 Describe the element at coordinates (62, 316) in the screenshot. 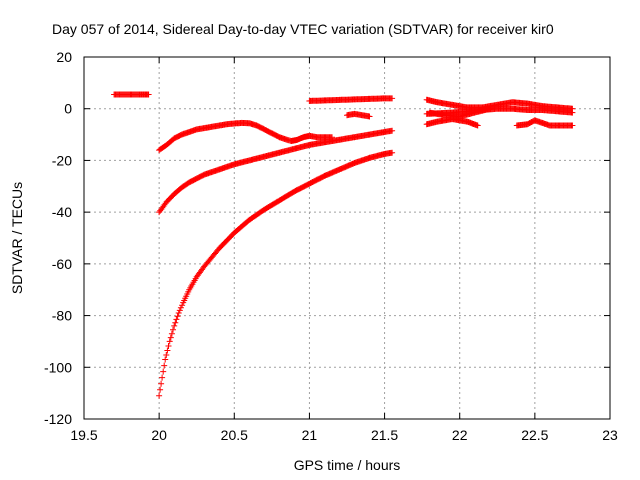

I see `y-tick-label: -80` at that location.